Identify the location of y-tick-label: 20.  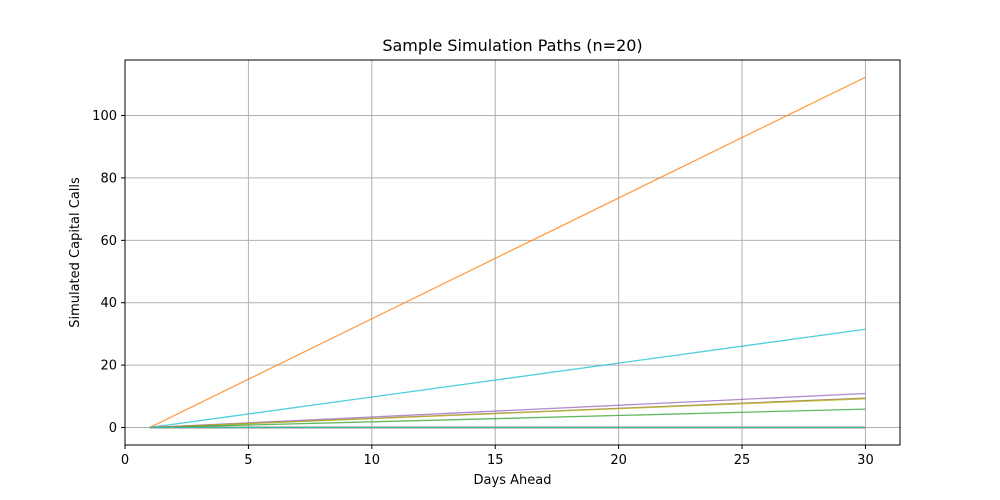
(108, 366).